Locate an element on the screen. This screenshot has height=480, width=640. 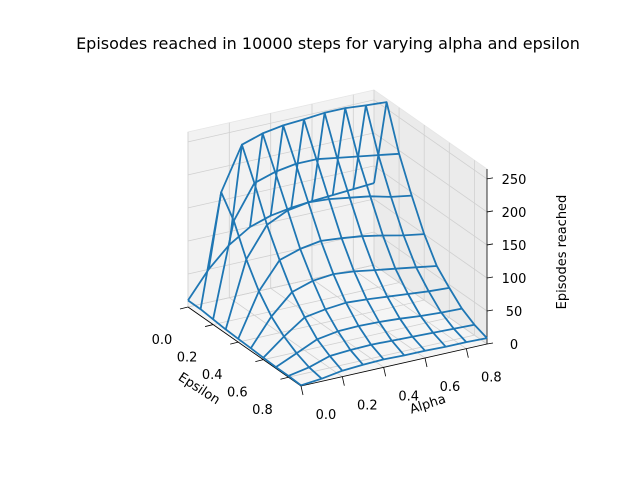
y-tick-label: 0.8 is located at coordinates (491, 378).